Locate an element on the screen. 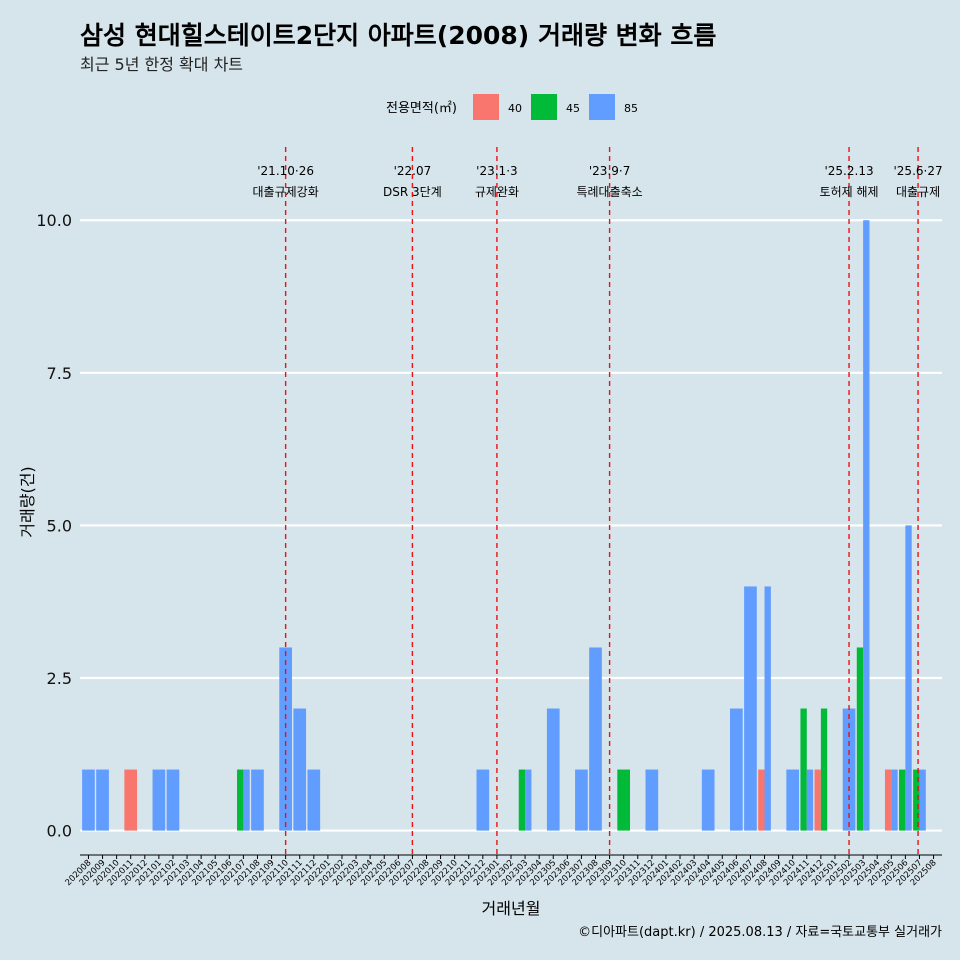 This screenshot has width=960, height=960. x-axis-label: 거래년월 is located at coordinates (511, 908).